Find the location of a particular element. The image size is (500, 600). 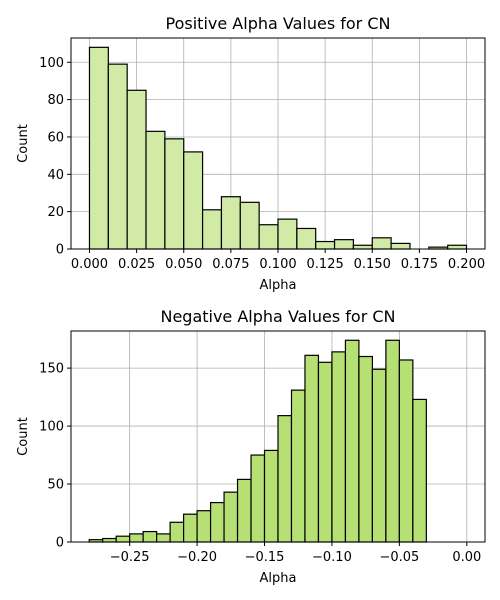

y-tick-label: 80 is located at coordinates (55, 100).